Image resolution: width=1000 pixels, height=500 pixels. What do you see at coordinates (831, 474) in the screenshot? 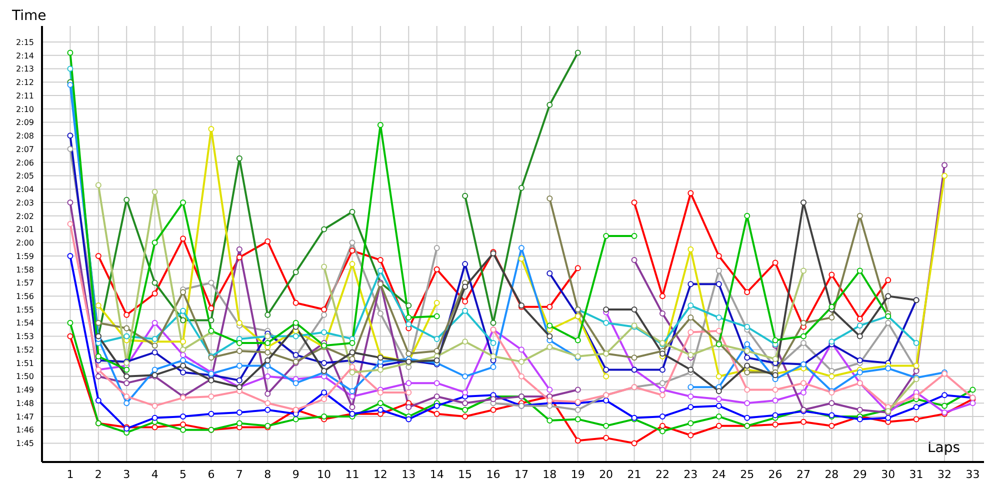
I see `x-tick-label: 28` at bounding box center [831, 474].